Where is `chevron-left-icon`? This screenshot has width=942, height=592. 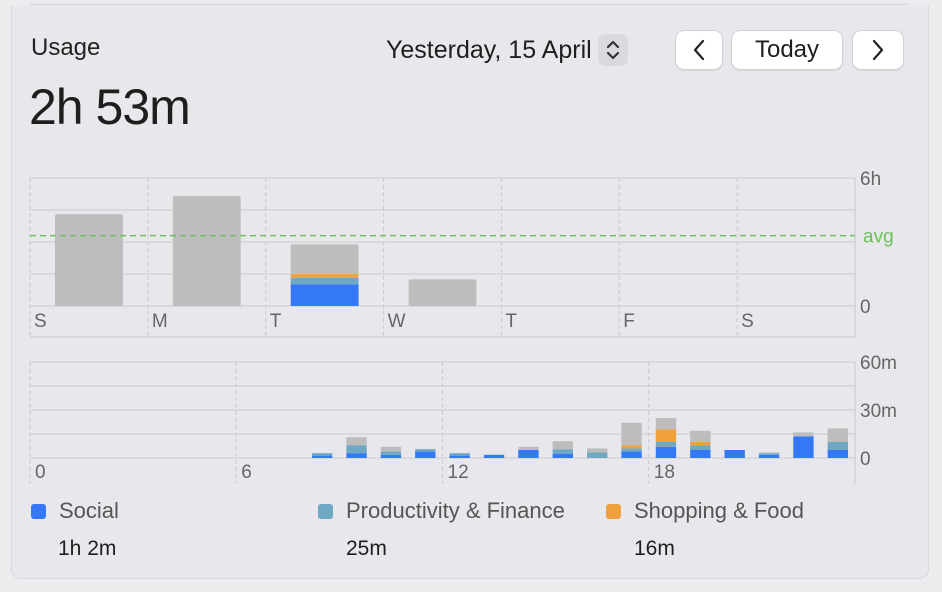
chevron-left-icon is located at coordinates (699, 50).